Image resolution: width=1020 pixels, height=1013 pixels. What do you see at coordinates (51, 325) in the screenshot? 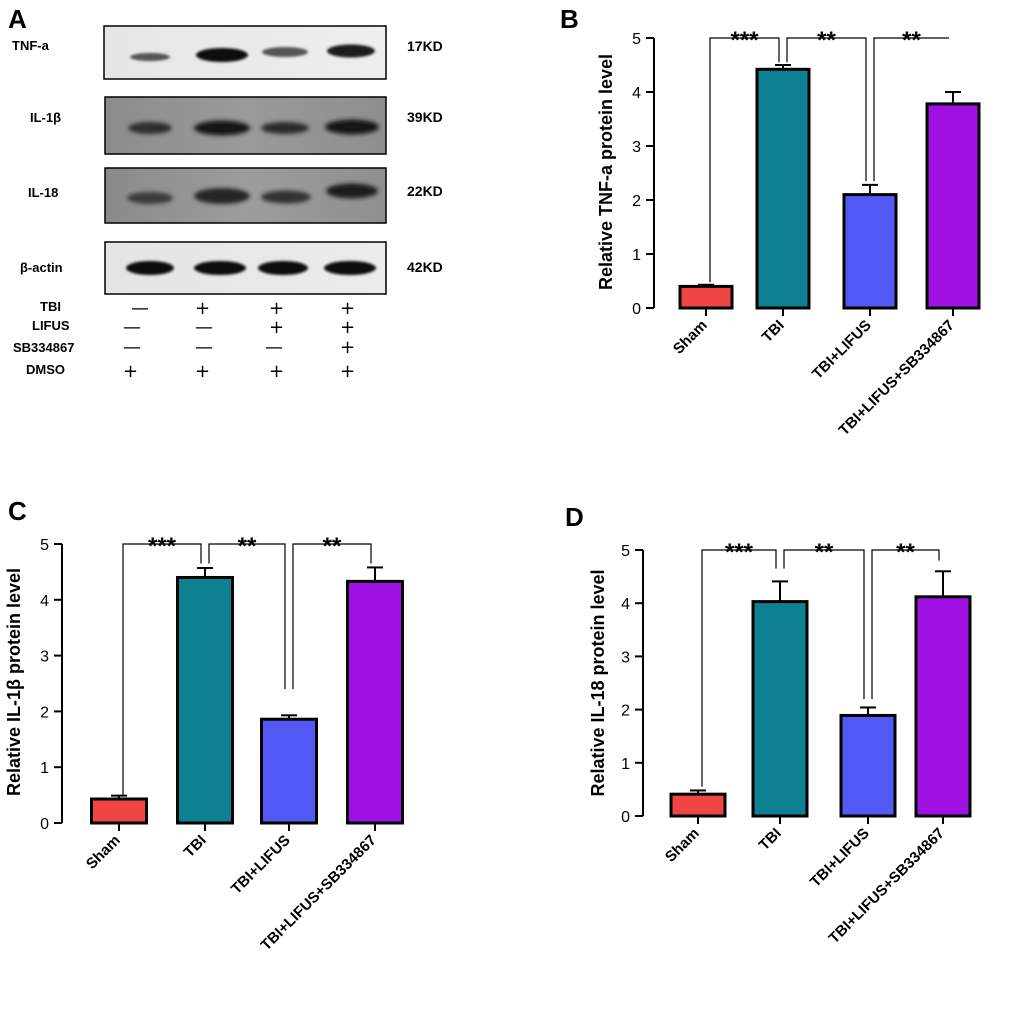
I see `treatment-label-lifus: LIFUS` at bounding box center [51, 325].